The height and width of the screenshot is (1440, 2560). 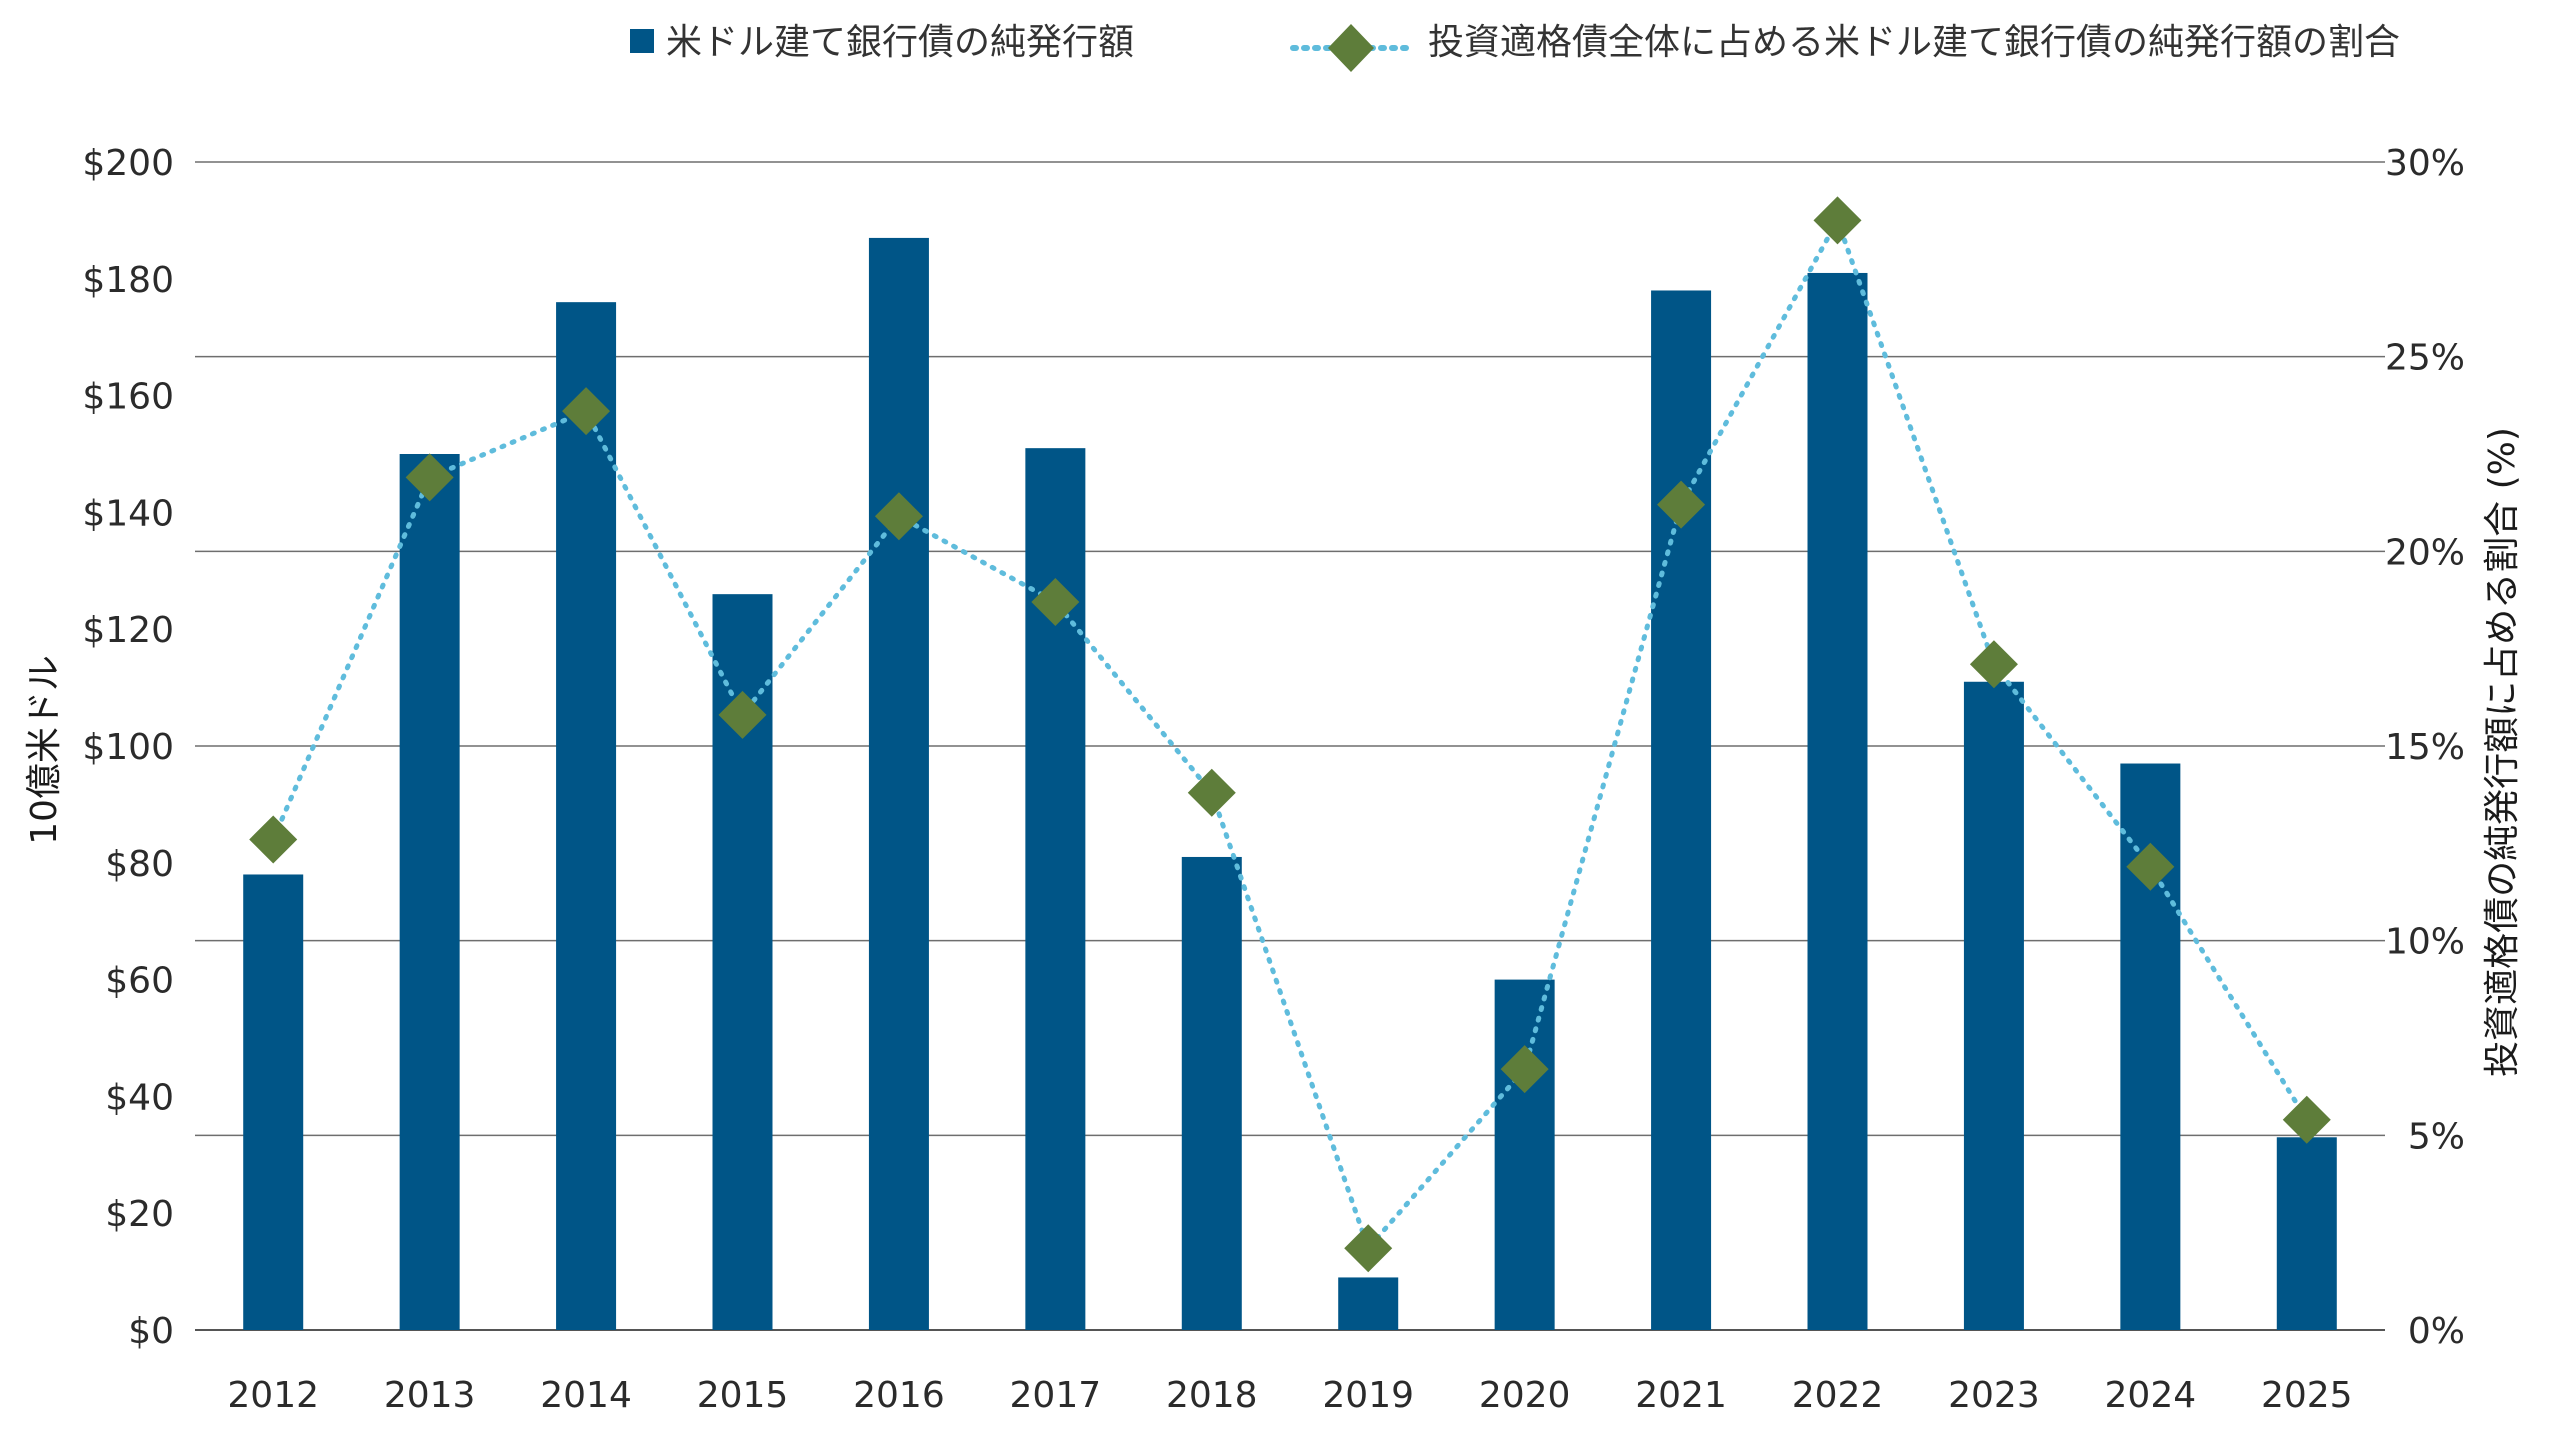 What do you see at coordinates (898, 783) in the screenshot?
I see `bar-2016` at bounding box center [898, 783].